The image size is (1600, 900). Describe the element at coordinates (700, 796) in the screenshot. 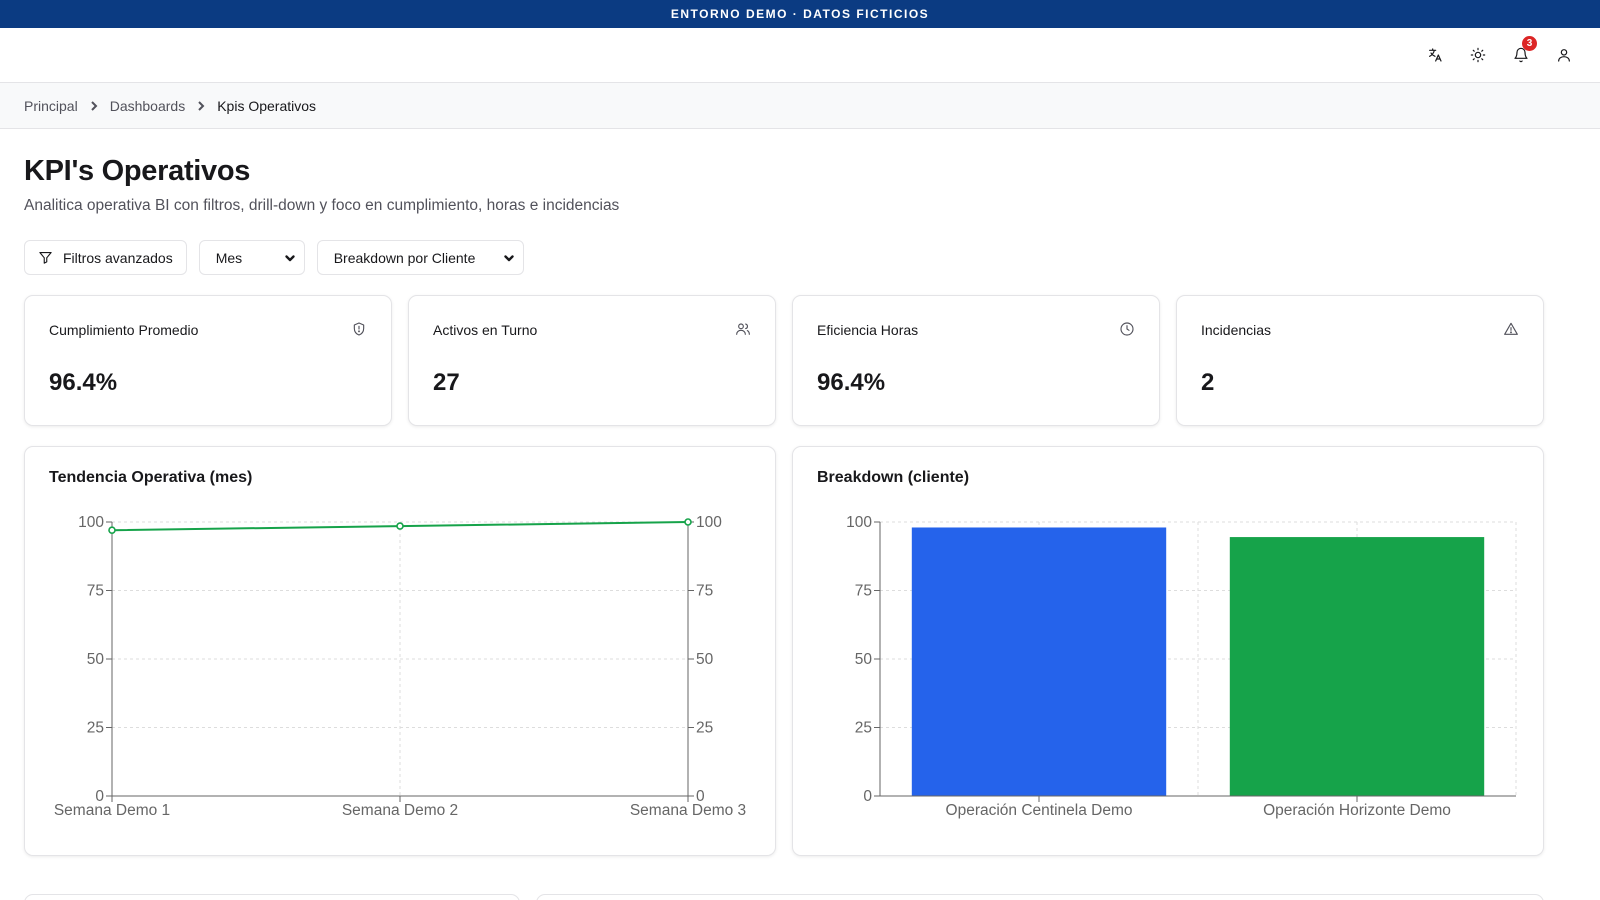

I see `y-tick-label-right: 0` at that location.